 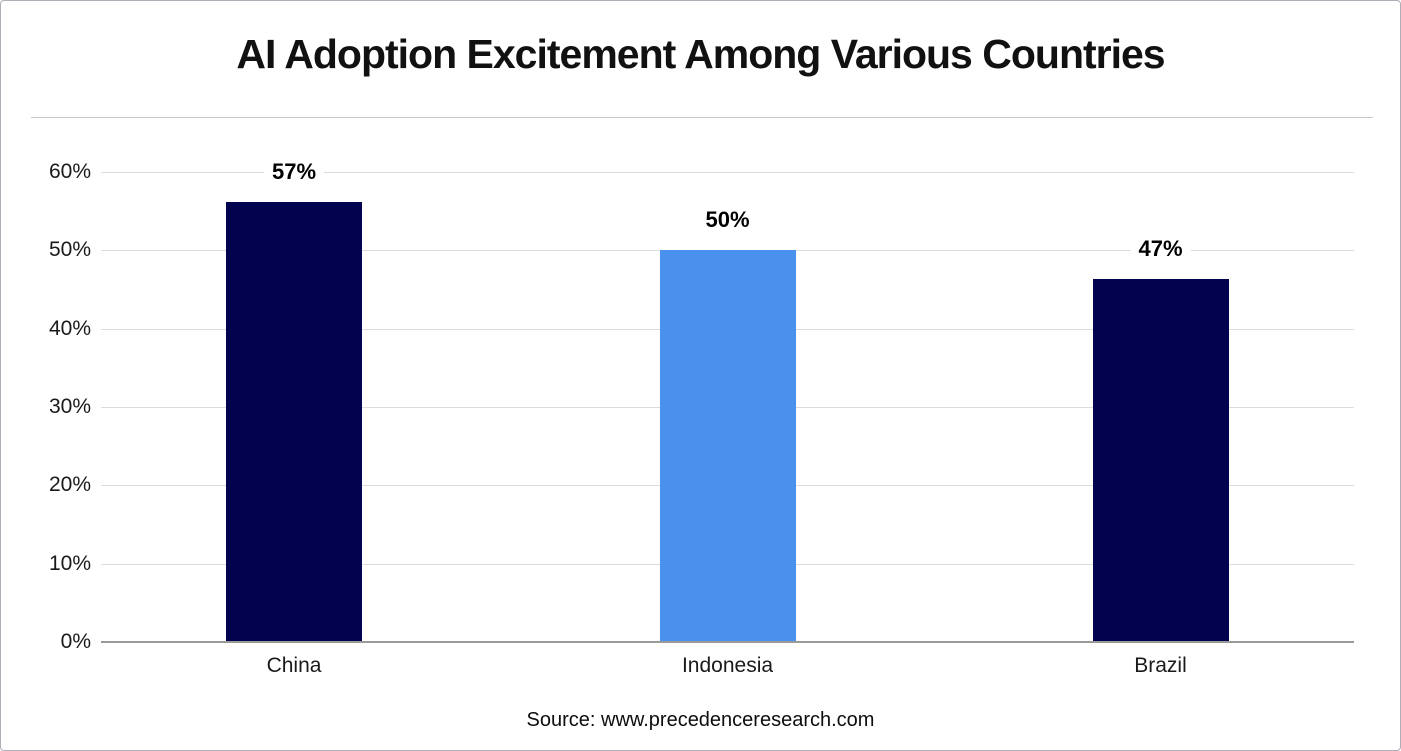 I want to click on x-axis-line, so click(x=727, y=642).